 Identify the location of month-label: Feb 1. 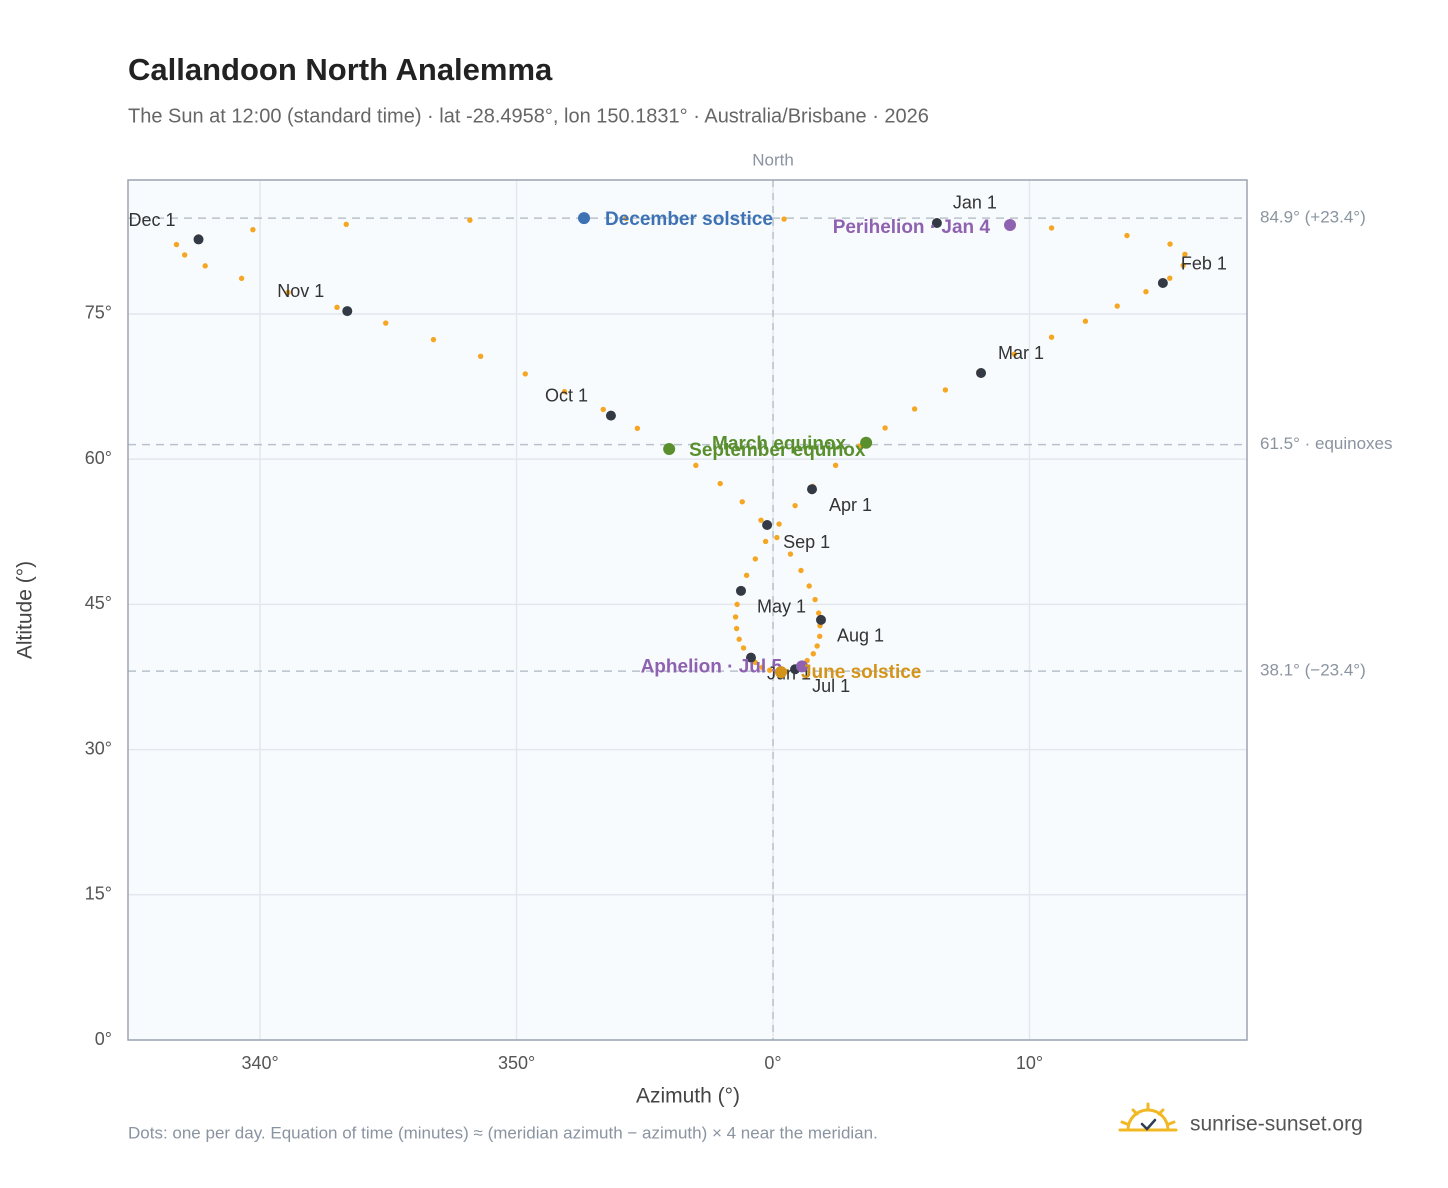
(1204, 264).